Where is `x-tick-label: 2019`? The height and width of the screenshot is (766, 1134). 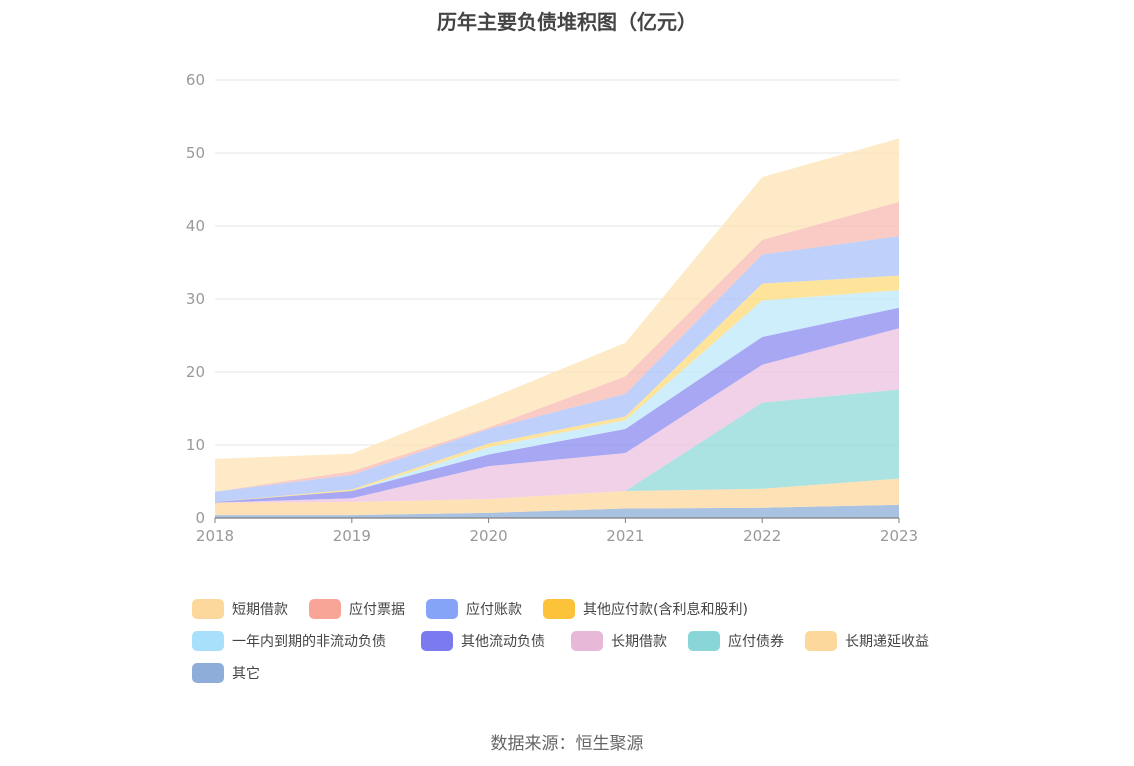 x-tick-label: 2019 is located at coordinates (352, 536).